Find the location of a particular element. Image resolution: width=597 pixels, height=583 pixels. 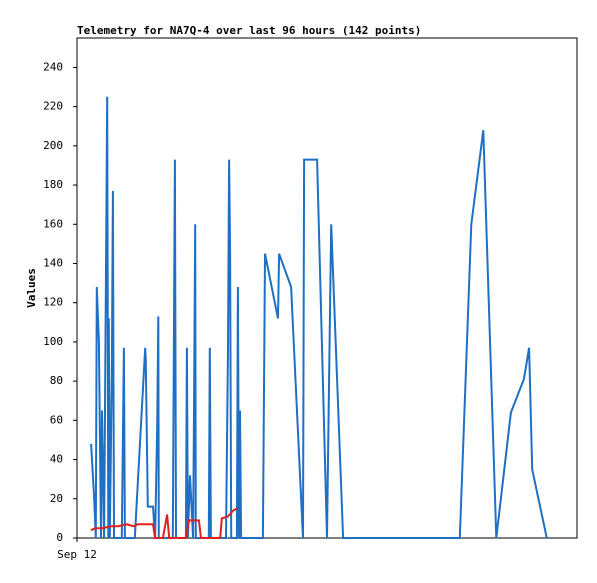

y-tick-label: 60 is located at coordinates (56, 419).